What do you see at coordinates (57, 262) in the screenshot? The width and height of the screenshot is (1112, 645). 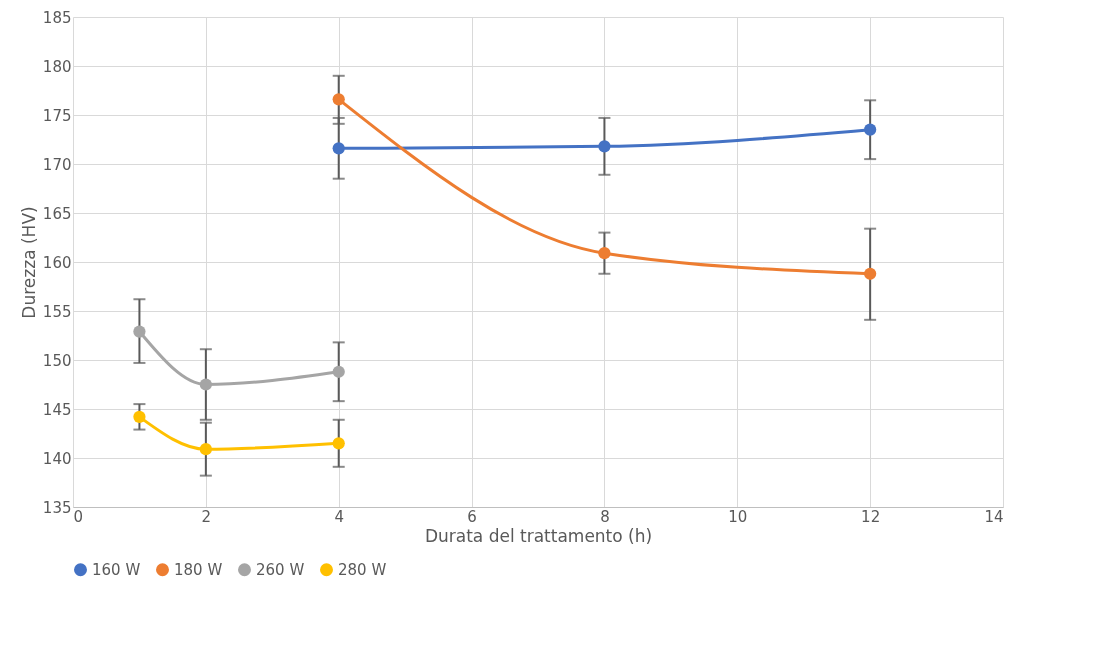 I see `y-tick-label: 160` at bounding box center [57, 262].